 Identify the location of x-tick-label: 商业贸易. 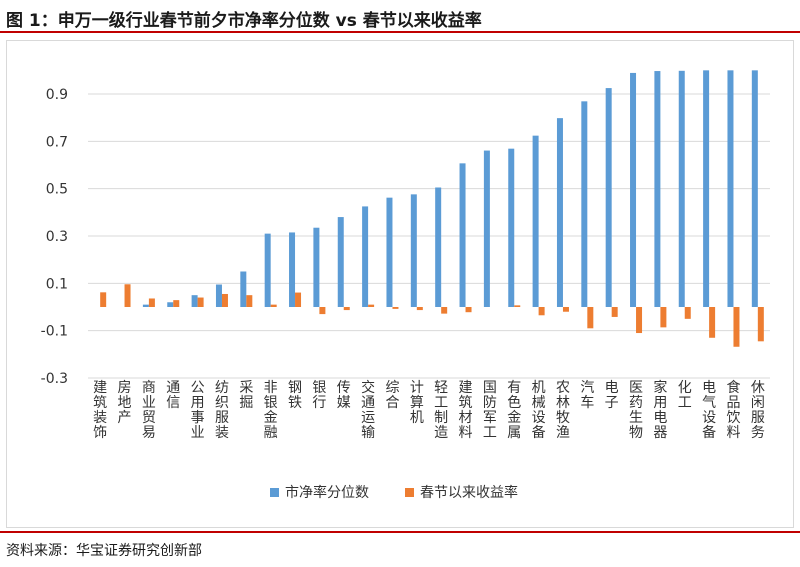
(149, 410).